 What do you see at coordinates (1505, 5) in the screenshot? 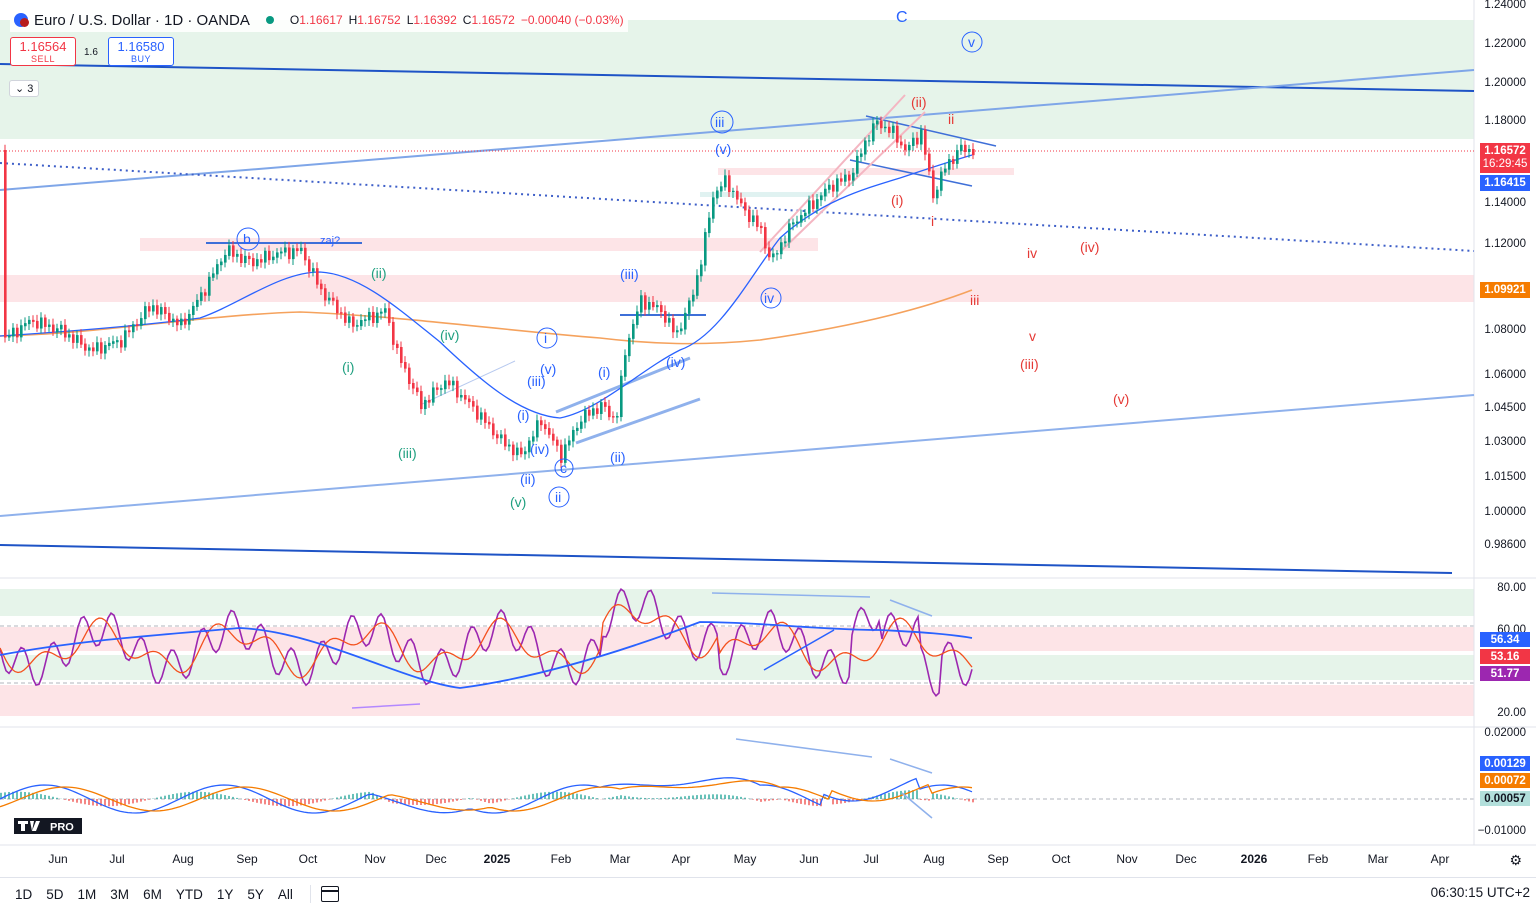
I see `price-tick: 1.24000` at bounding box center [1505, 5].